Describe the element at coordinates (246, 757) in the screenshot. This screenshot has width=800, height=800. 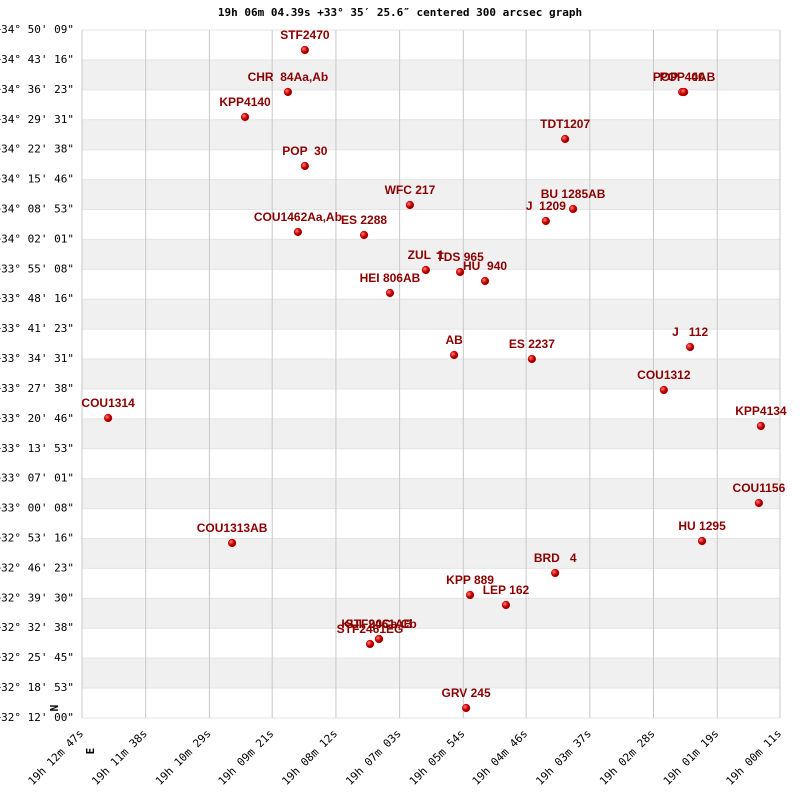
I see `x-tick-label: 19h 09m 21s` at that location.